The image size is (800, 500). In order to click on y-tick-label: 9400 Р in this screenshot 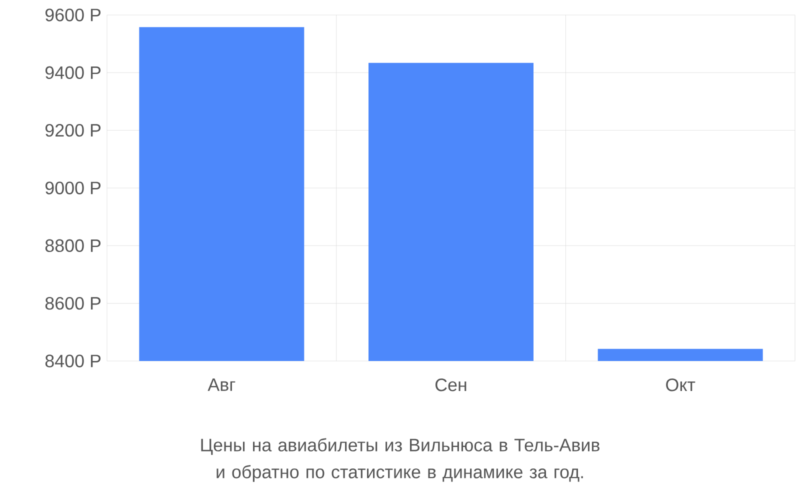, I will do `click(73, 73)`.